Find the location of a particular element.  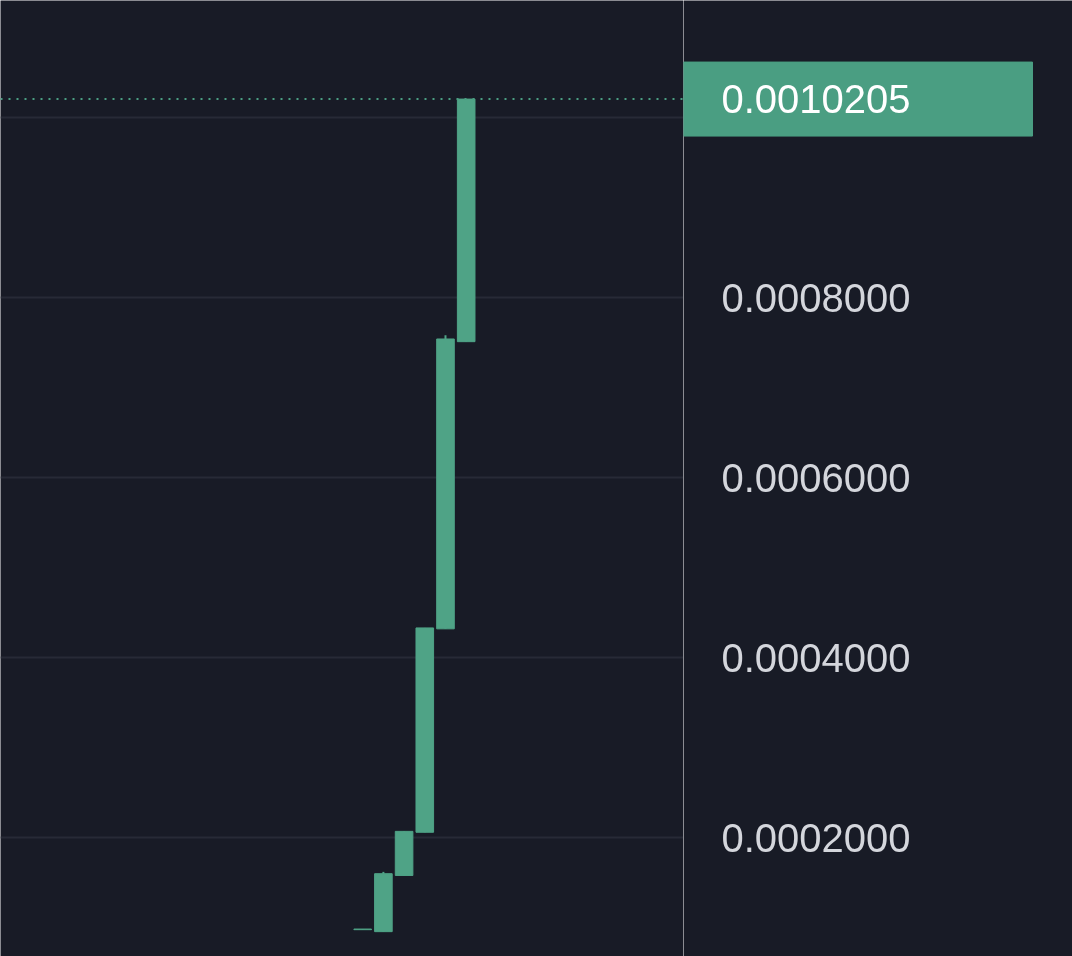

y-tick-label: 0.0004000 is located at coordinates (816, 657).